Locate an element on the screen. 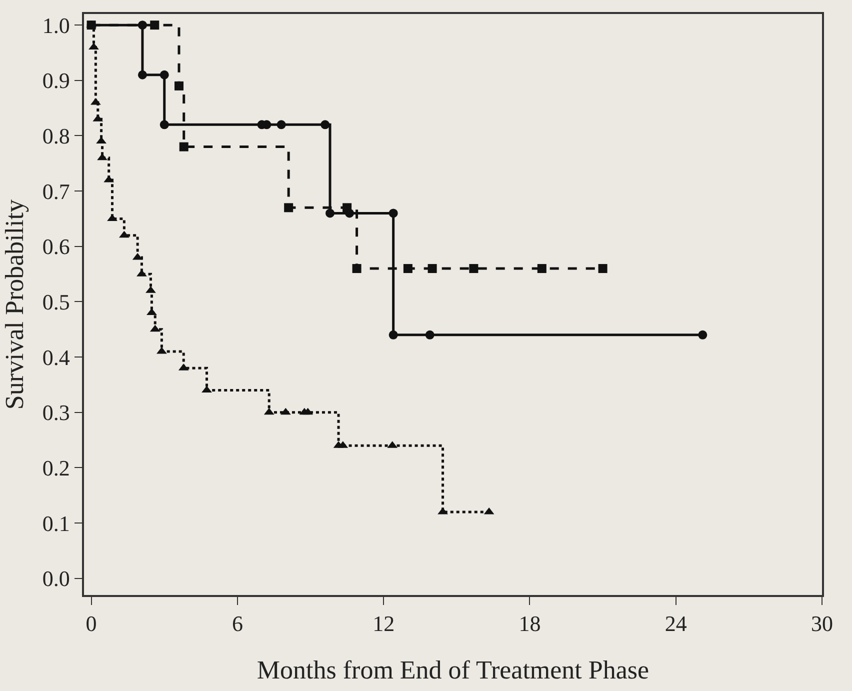  y-tick-label: 0.9 is located at coordinates (56, 81).